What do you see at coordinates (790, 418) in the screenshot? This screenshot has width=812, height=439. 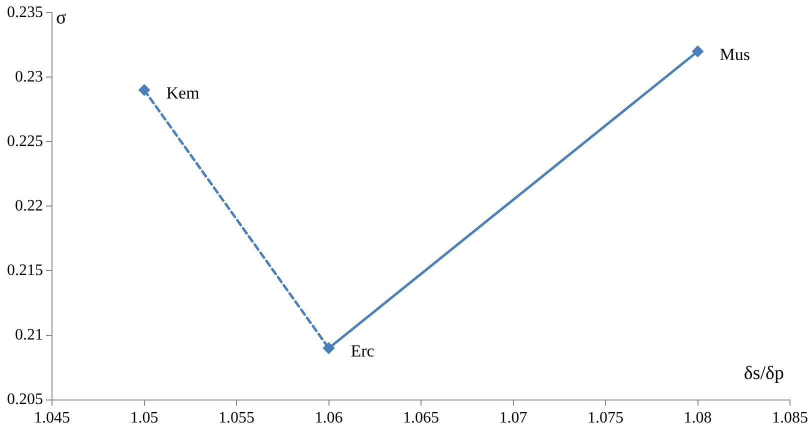 I see `x-tick-label: 1.085` at bounding box center [790, 418].